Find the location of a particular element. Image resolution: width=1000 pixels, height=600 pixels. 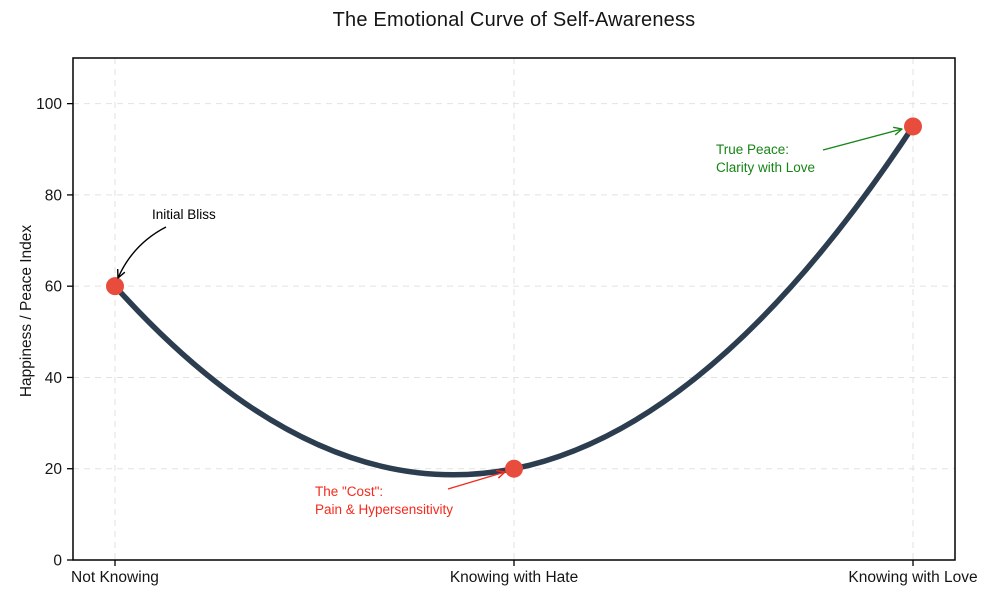

y-tick-label: 80 is located at coordinates (54, 195).